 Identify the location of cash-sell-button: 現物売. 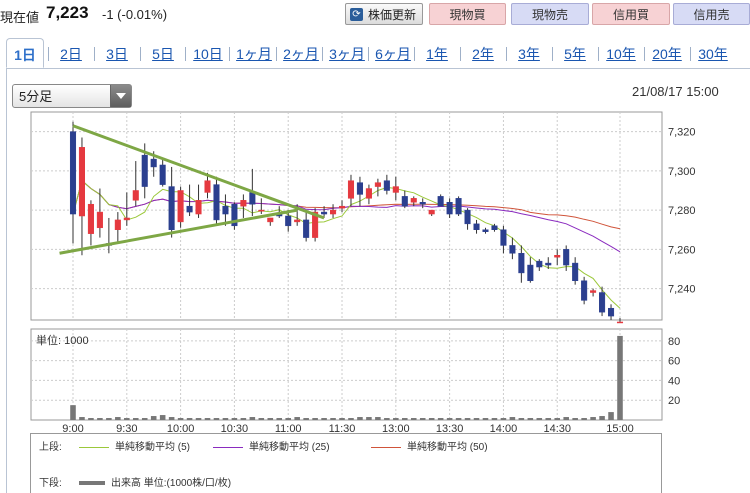
(550, 14).